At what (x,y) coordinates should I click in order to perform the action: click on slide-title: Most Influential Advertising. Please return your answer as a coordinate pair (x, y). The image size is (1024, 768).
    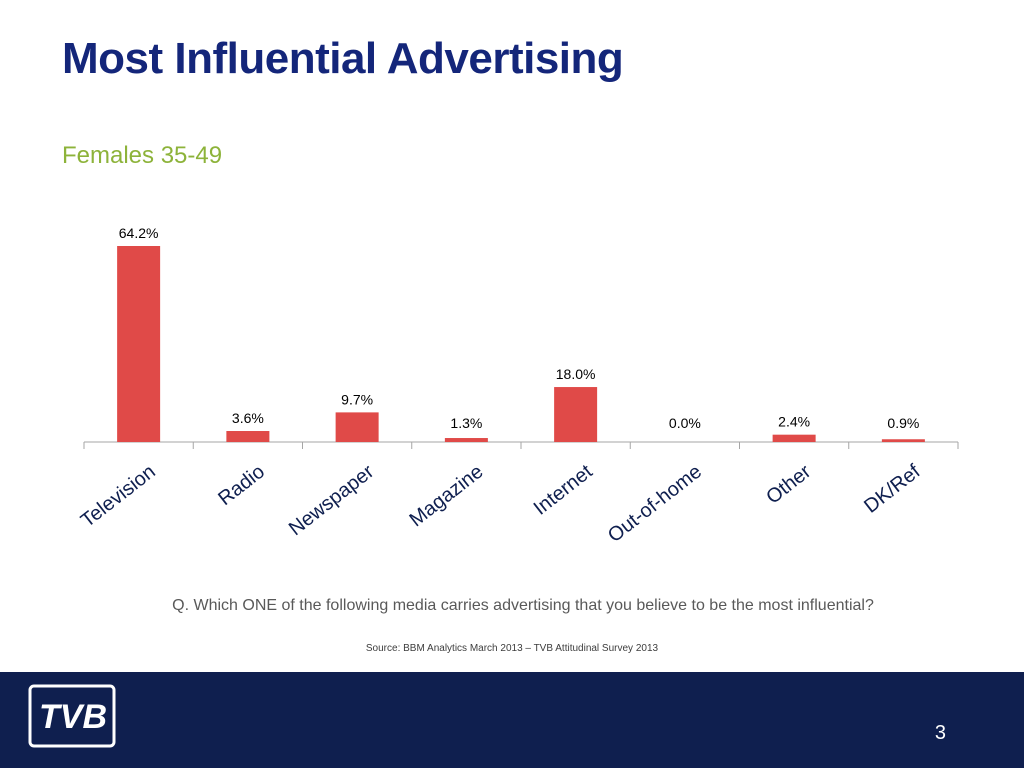
    Looking at the image, I should click on (343, 58).